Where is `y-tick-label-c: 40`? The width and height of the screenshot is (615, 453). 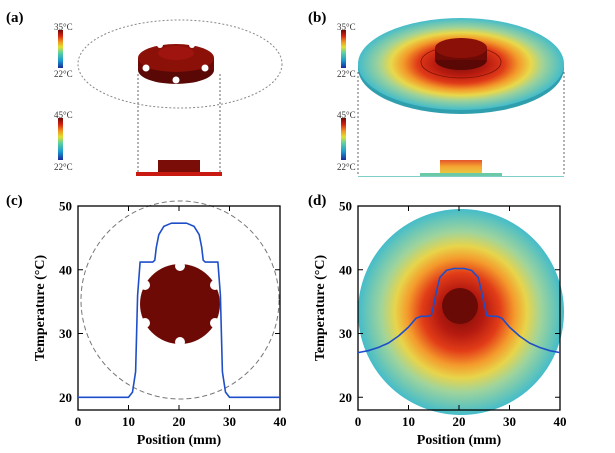
y-tick-label-c: 40 is located at coordinates (65, 269).